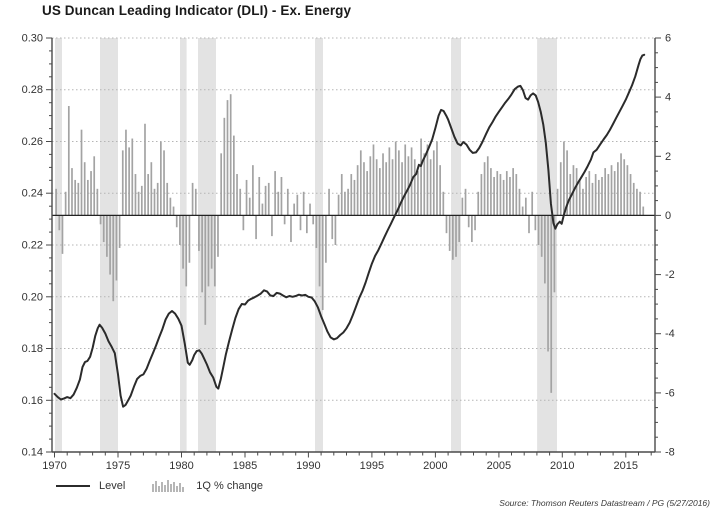 Image resolution: width=718 pixels, height=516 pixels. Describe the element at coordinates (562, 466) in the screenshot. I see `svg-text: 2010` at that location.